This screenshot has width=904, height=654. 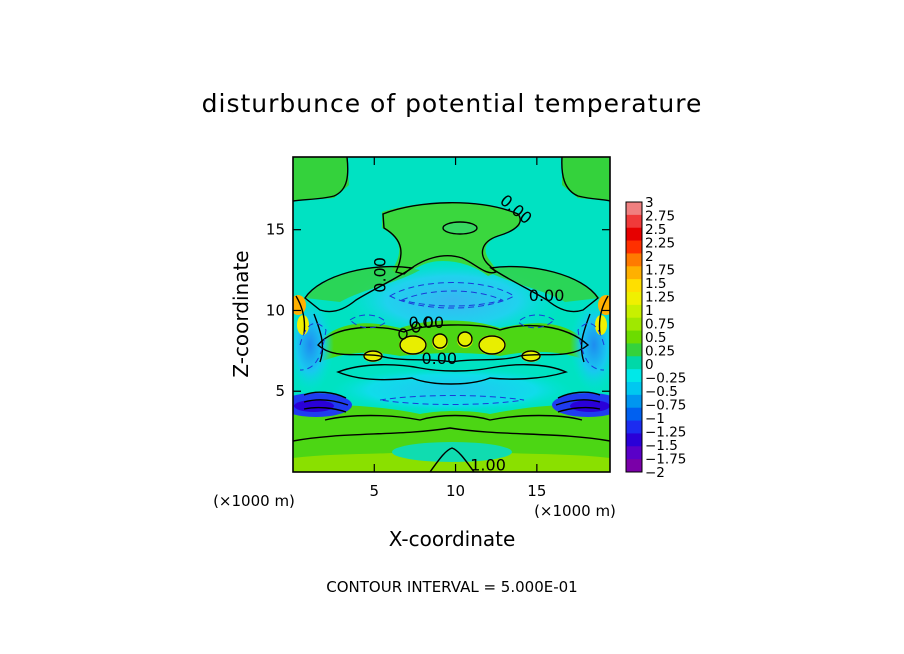 What do you see at coordinates (362, 284) in the screenshot?
I see `field-upper-green-fan` at bounding box center [362, 284].